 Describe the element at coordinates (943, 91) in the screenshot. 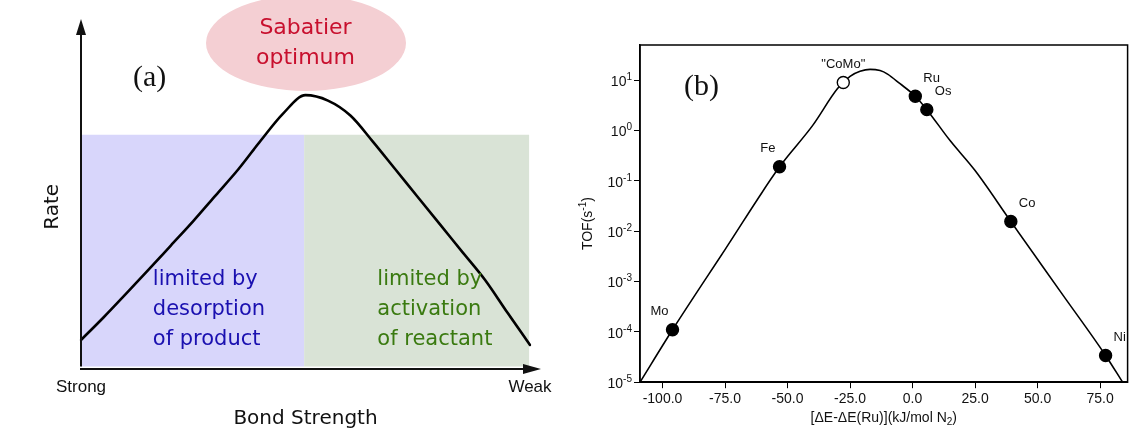

I see `annotation: Os` at that location.